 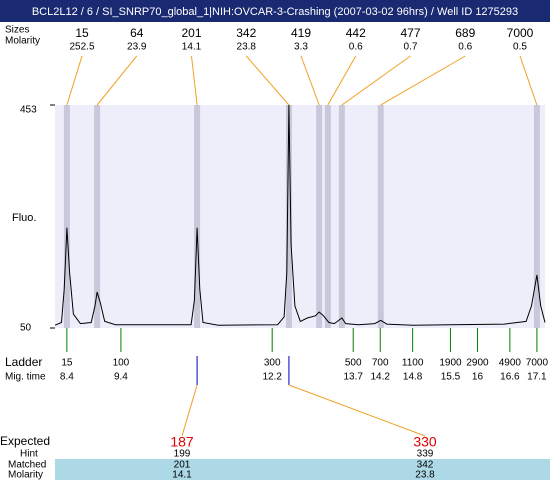 What do you see at coordinates (191, 33) in the screenshot?
I see `peak-size: 201` at bounding box center [191, 33].